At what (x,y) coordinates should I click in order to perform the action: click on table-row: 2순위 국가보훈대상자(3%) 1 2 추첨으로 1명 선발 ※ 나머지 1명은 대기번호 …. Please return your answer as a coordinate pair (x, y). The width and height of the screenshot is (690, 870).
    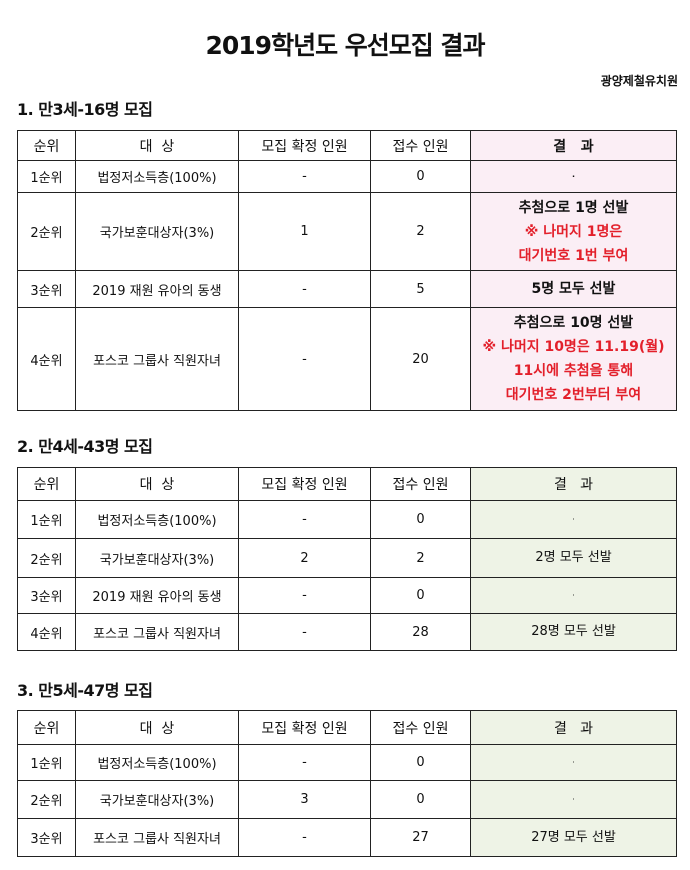
    Looking at the image, I should click on (347, 231).